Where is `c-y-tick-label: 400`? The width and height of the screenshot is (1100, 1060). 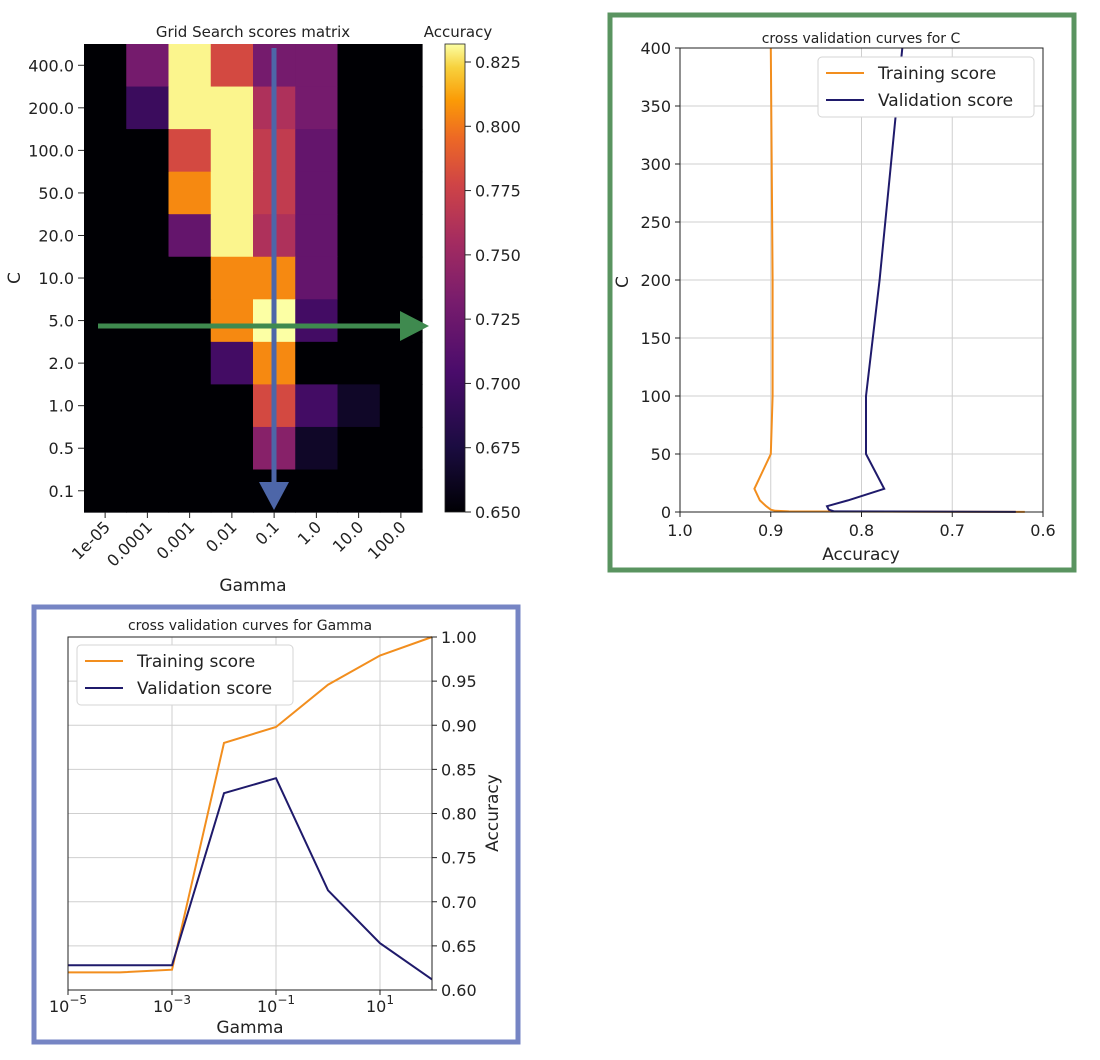 c-y-tick-label: 400 is located at coordinates (655, 48).